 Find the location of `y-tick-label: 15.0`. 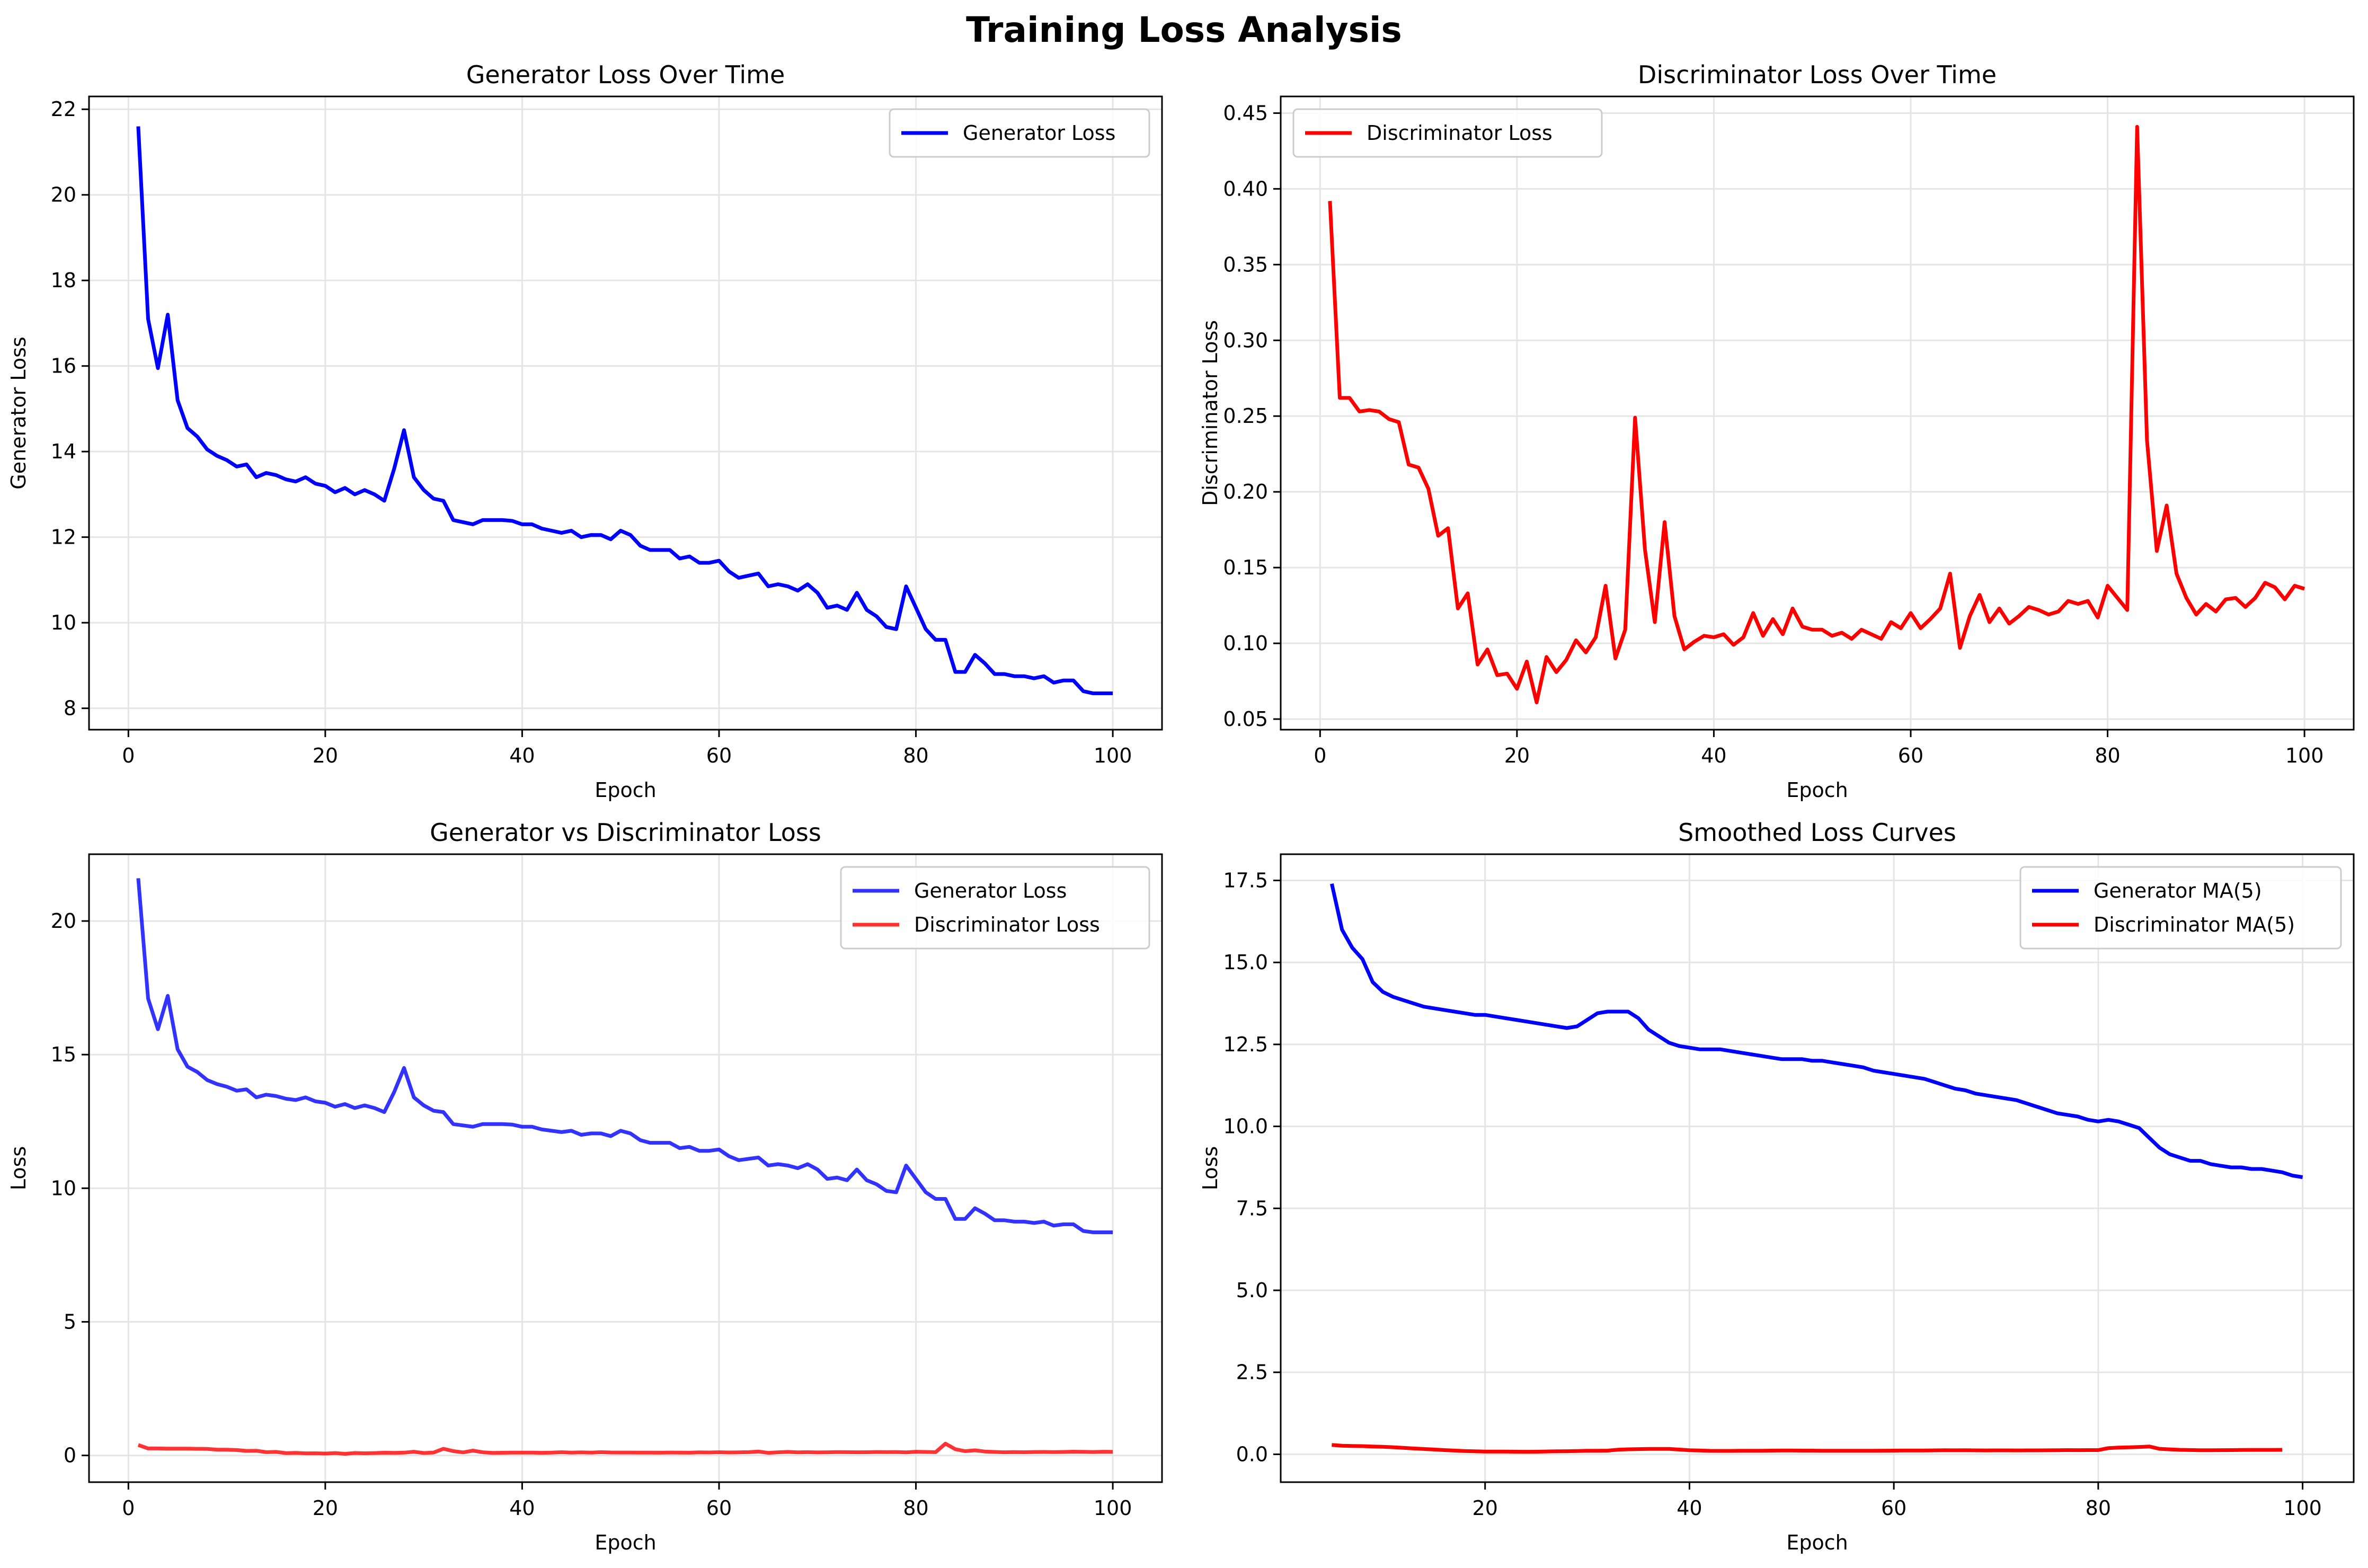

y-tick-label: 15.0 is located at coordinates (1245, 962).